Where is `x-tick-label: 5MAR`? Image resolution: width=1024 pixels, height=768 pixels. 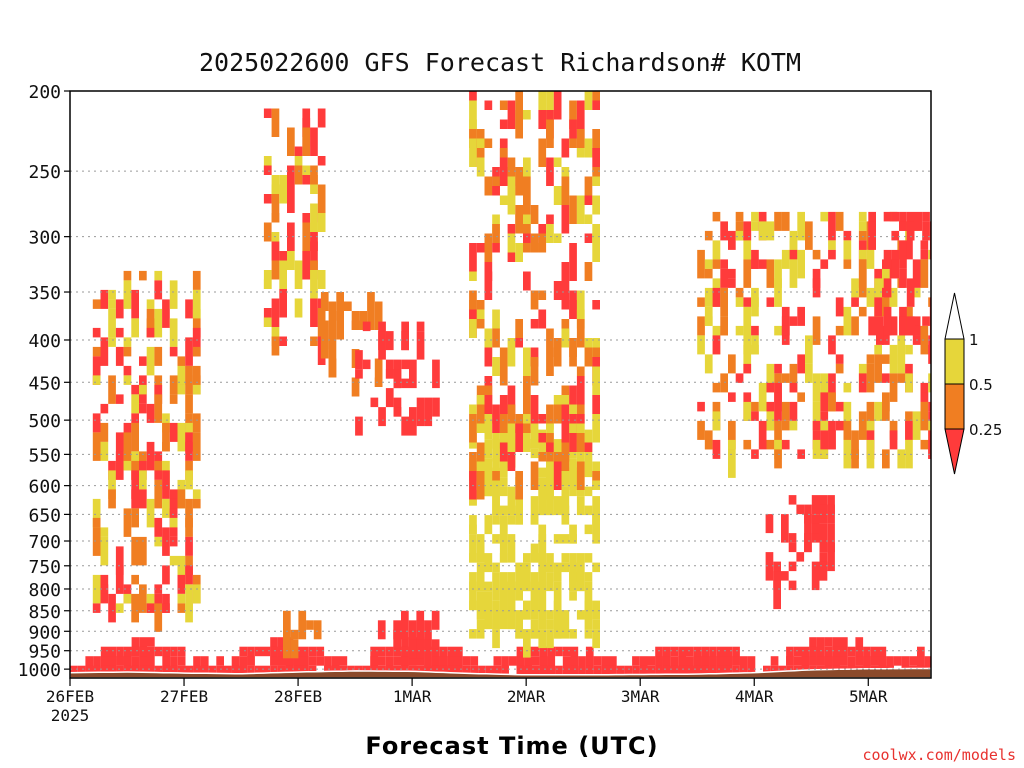 x-tick-label: 5MAR is located at coordinates (868, 696).